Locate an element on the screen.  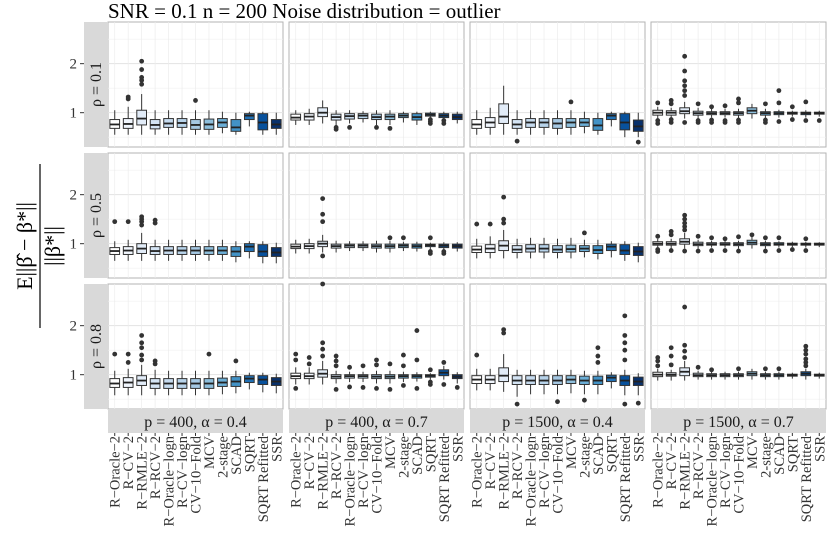
x-category-label: R−CV−logn is located at coordinates (726, 471).